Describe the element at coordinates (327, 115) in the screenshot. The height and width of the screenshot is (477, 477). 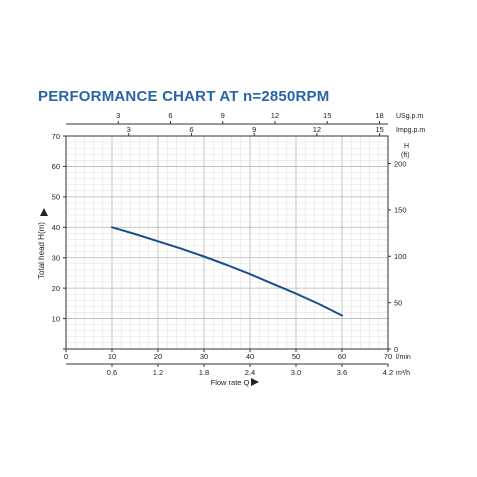
I see `usgpm-tick-label: 15` at that location.